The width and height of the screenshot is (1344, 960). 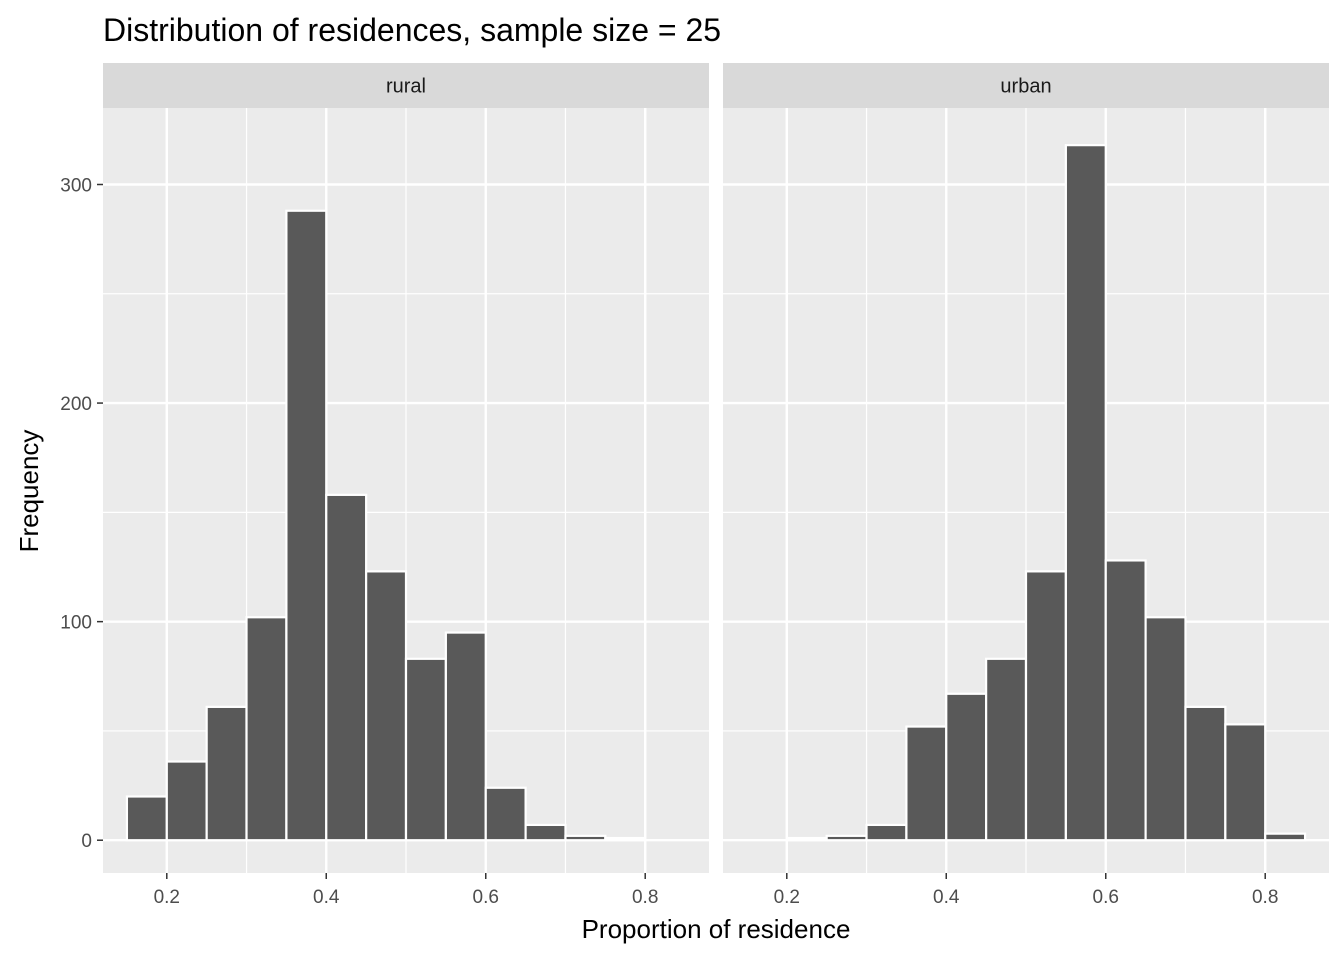 I want to click on y-tick-label: 300, so click(x=76, y=186).